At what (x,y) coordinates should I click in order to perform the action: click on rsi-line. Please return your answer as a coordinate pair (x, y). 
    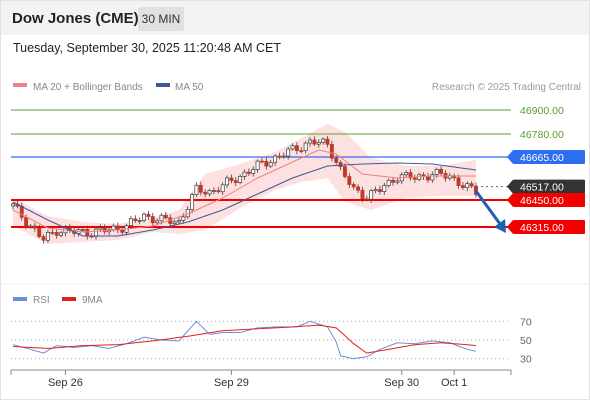
    Looking at the image, I should click on (244, 340).